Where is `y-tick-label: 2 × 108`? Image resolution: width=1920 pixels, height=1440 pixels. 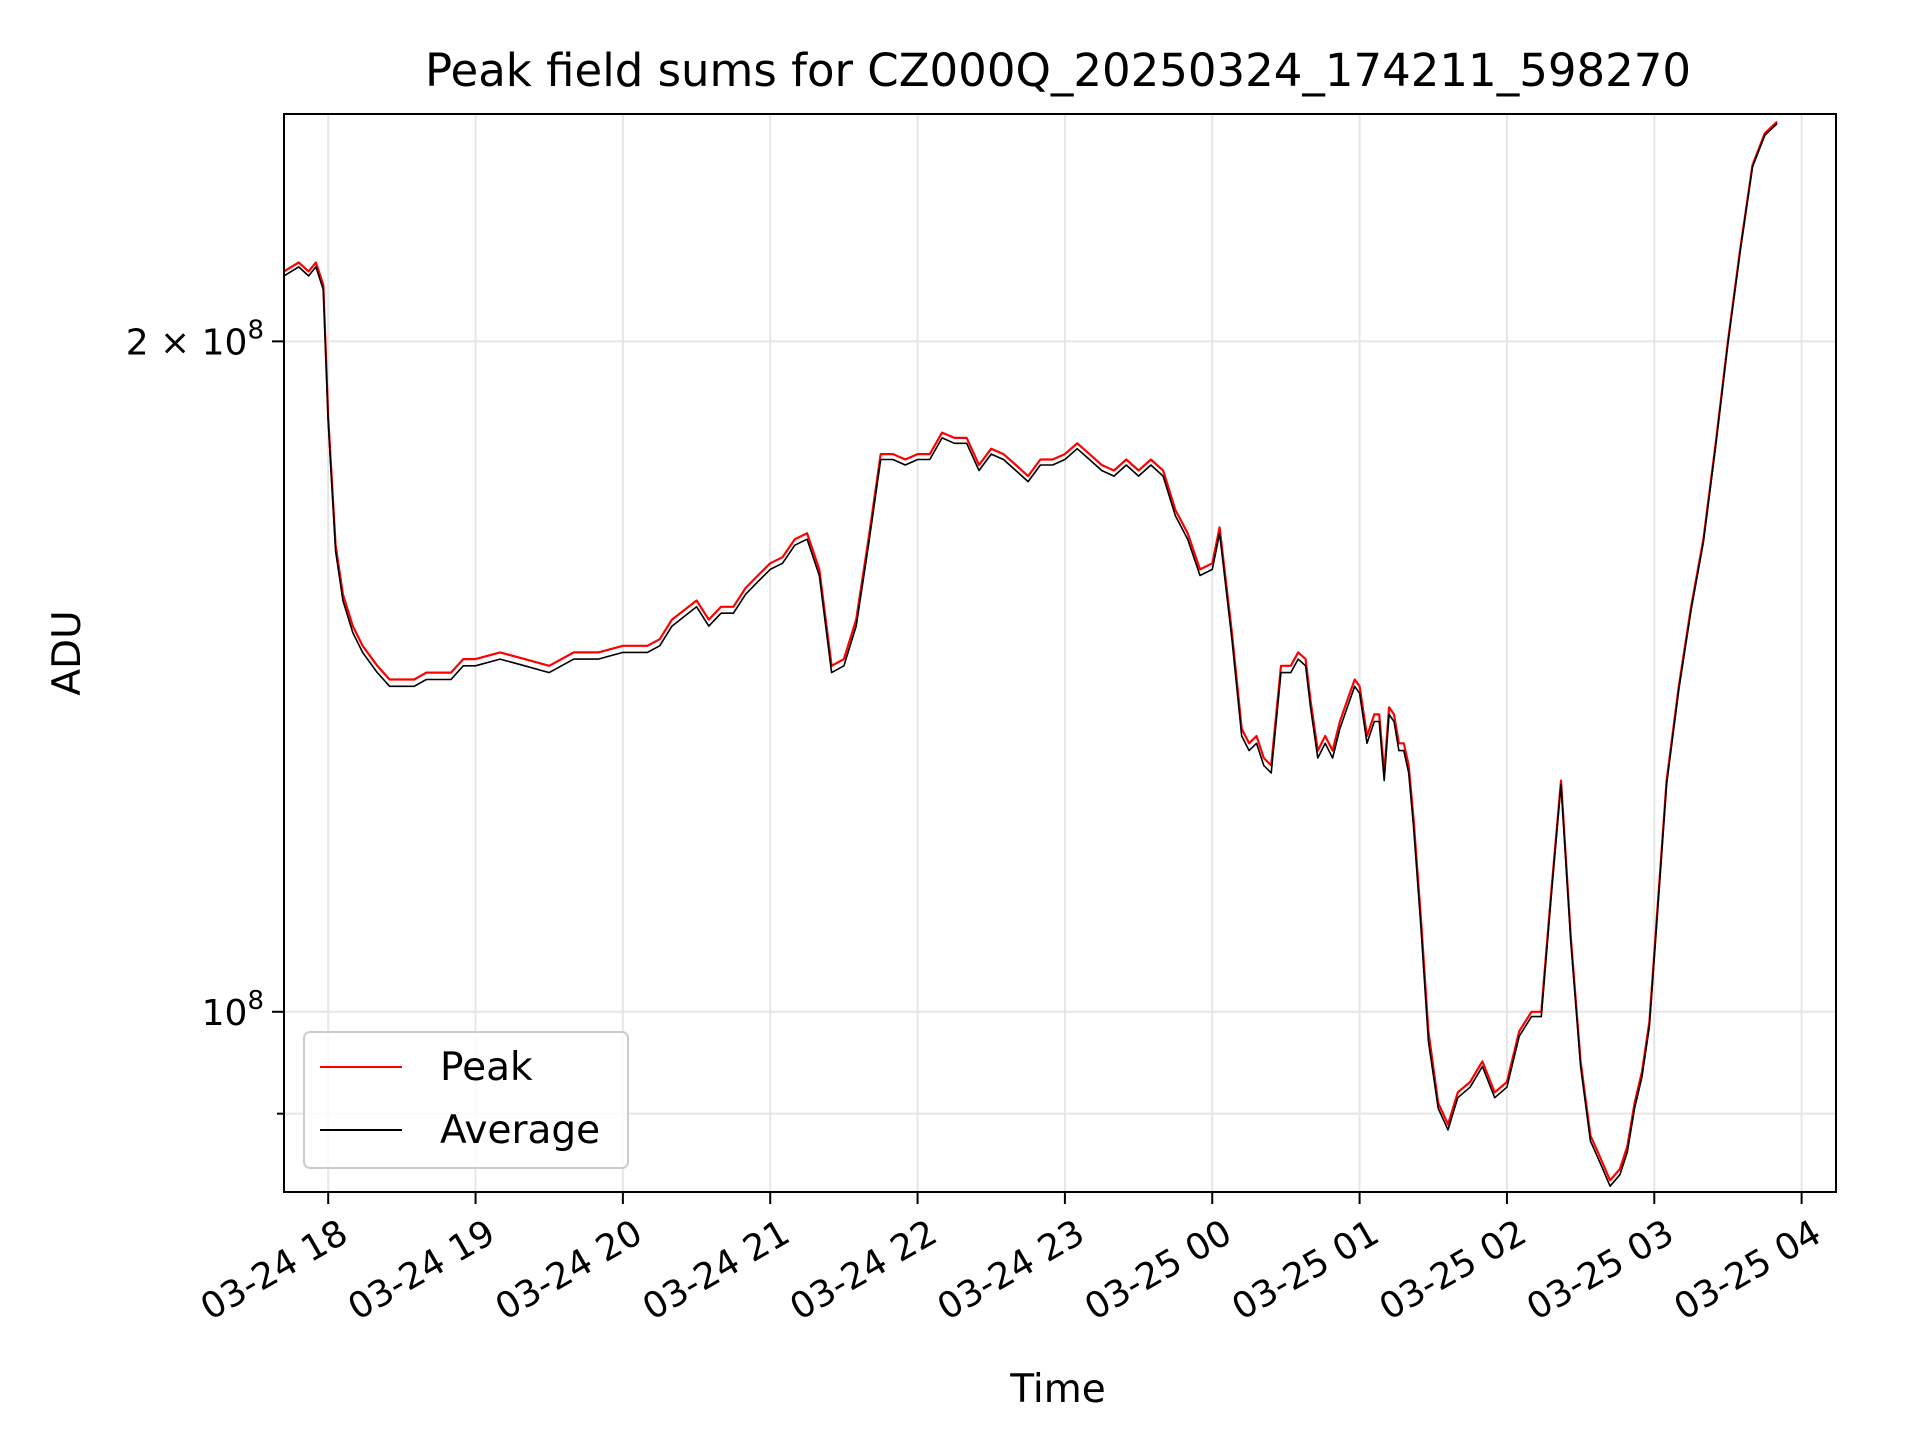 y-tick-label: 2 × 108 is located at coordinates (195, 339).